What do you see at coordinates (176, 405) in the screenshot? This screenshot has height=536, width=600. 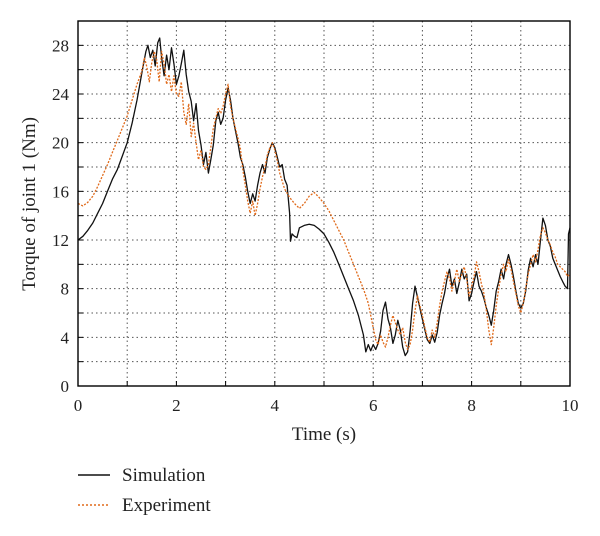 I see `x-tick-label: 2` at bounding box center [176, 405].